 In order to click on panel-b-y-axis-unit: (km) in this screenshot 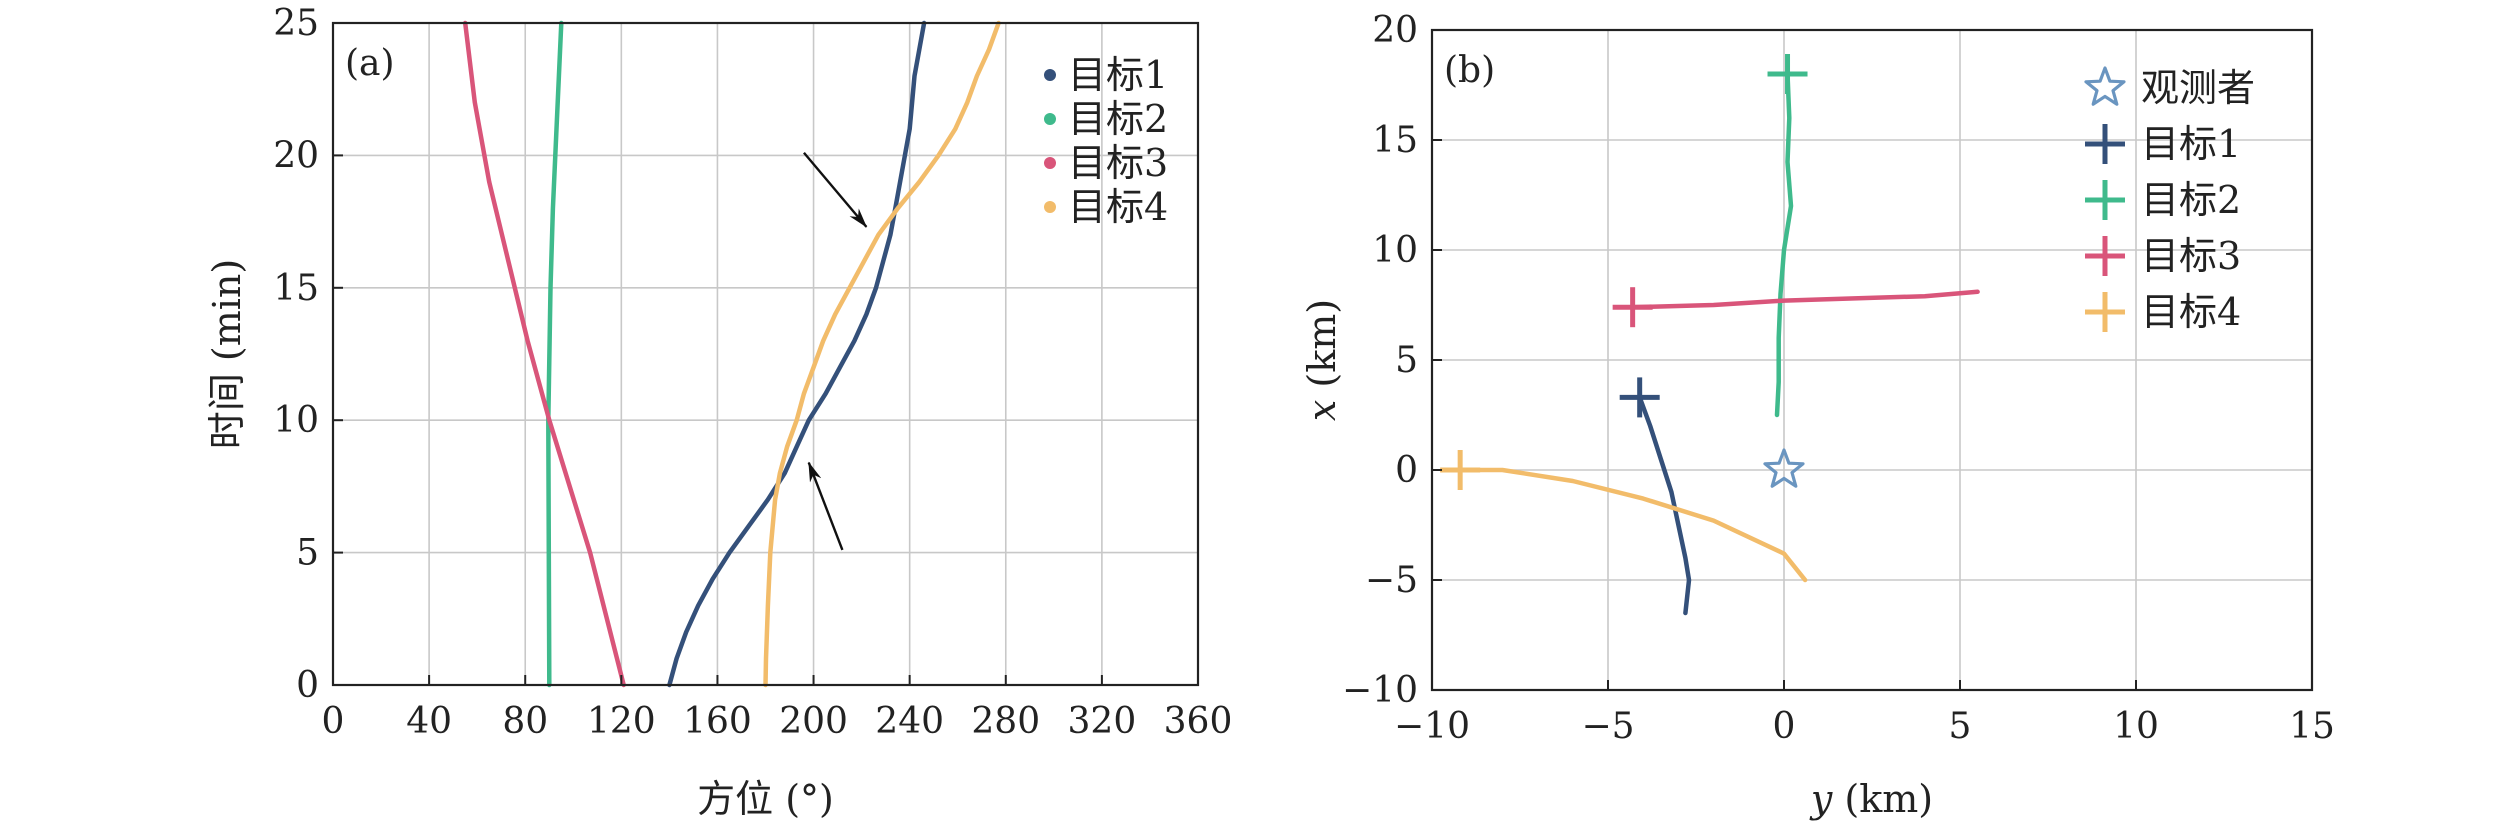, I will do `click(1322, 349)`.